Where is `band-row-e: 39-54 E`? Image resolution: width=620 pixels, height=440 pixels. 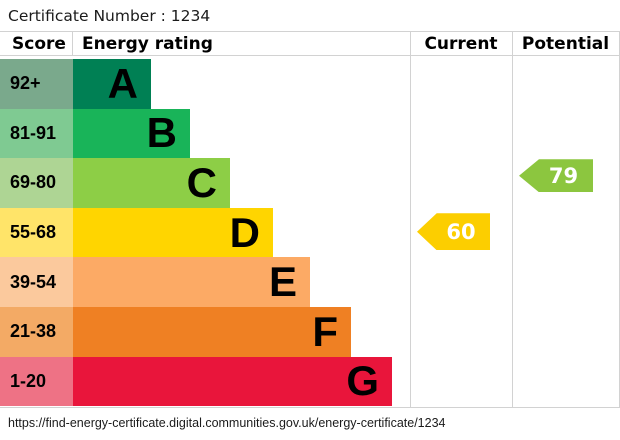
band-row-e: 39-54 E is located at coordinates (205, 282).